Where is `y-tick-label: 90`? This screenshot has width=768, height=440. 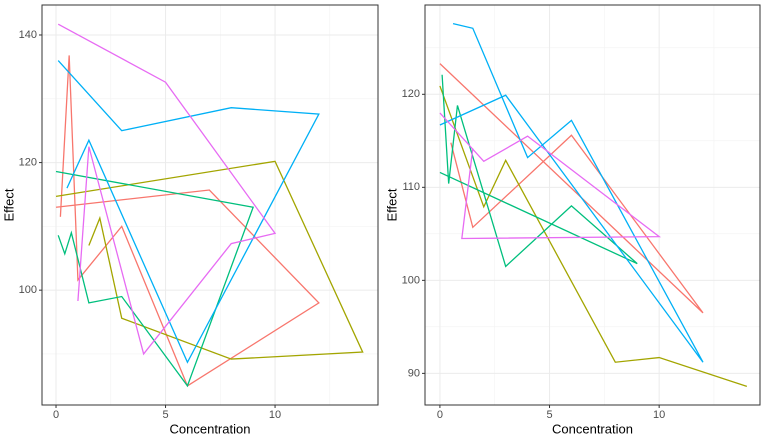 y-tick-label: 90 is located at coordinates (414, 373).